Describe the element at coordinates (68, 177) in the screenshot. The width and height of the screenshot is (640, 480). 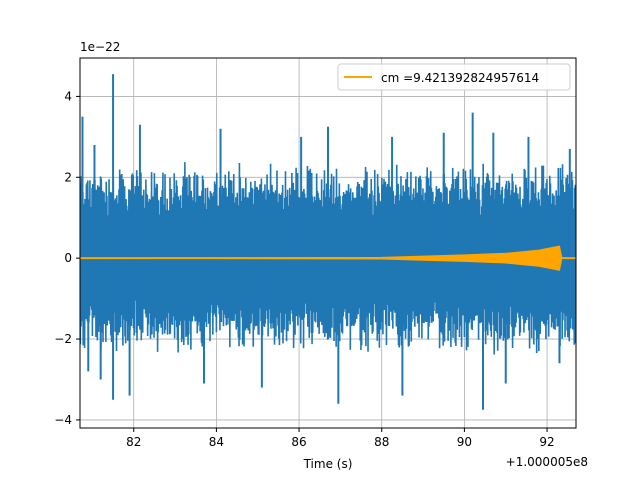
I see `y-tick-label: 2` at that location.